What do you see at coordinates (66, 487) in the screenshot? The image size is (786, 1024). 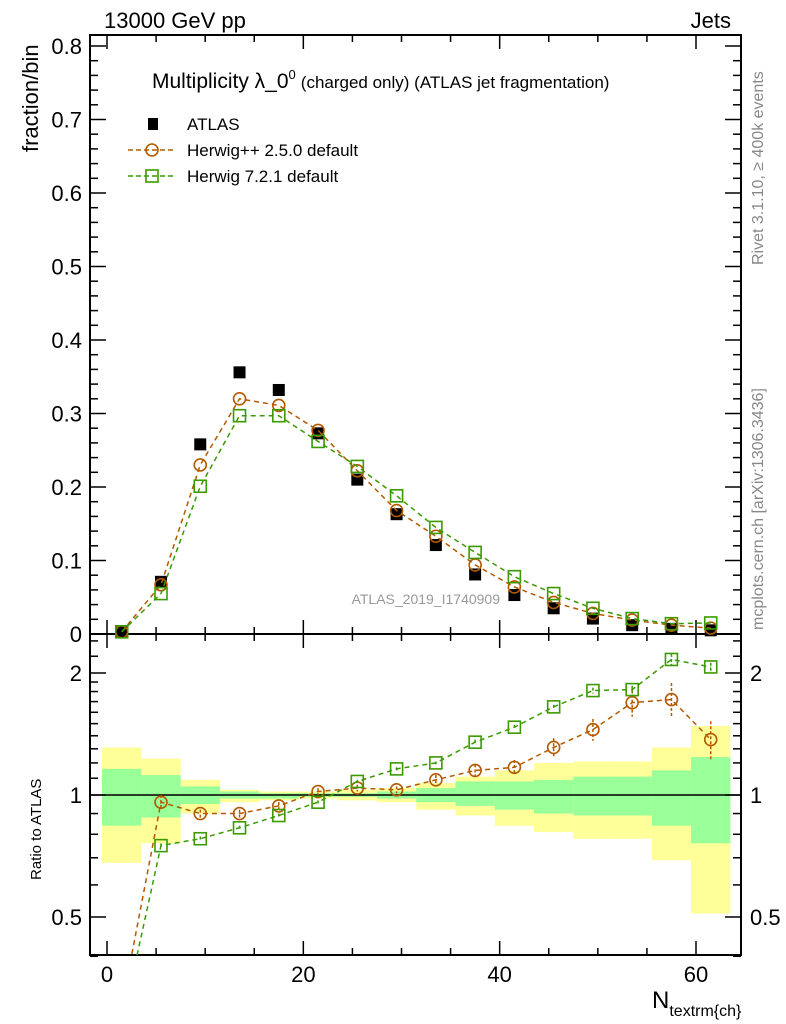 I see `y-tick-label: 0.2` at bounding box center [66, 487].